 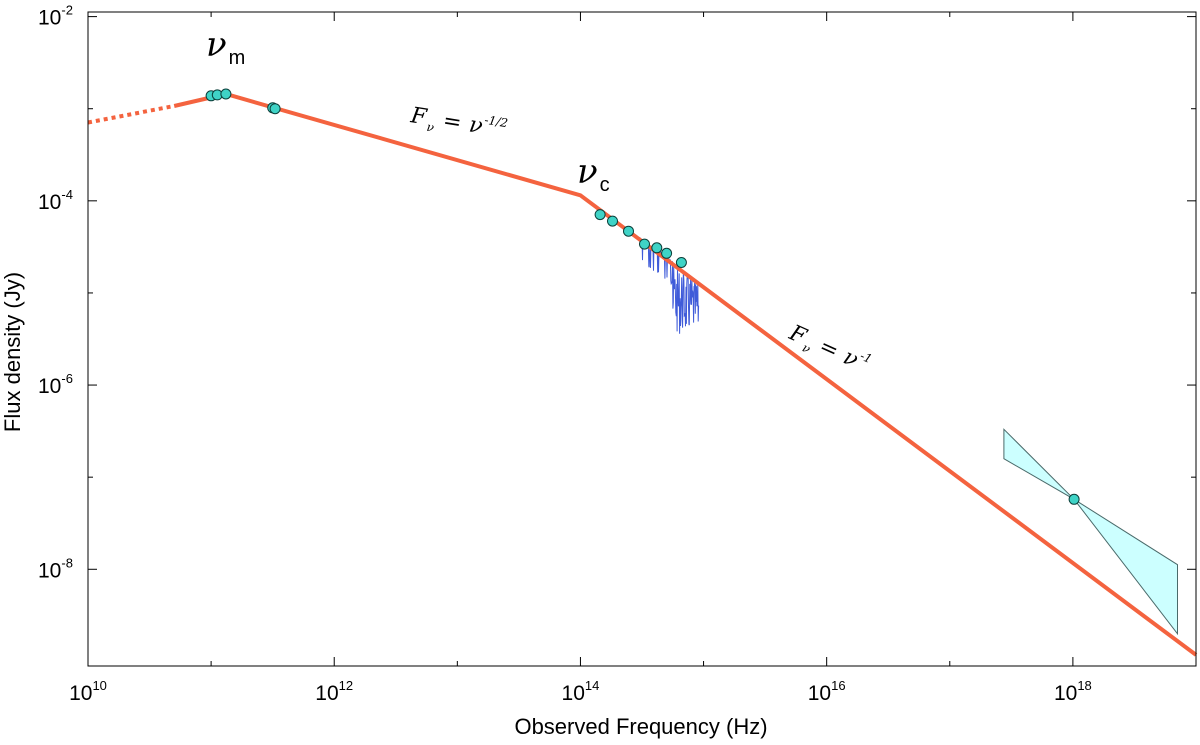 What do you see at coordinates (1073, 691) in the screenshot?
I see `x-tick-label: 1018` at bounding box center [1073, 691].